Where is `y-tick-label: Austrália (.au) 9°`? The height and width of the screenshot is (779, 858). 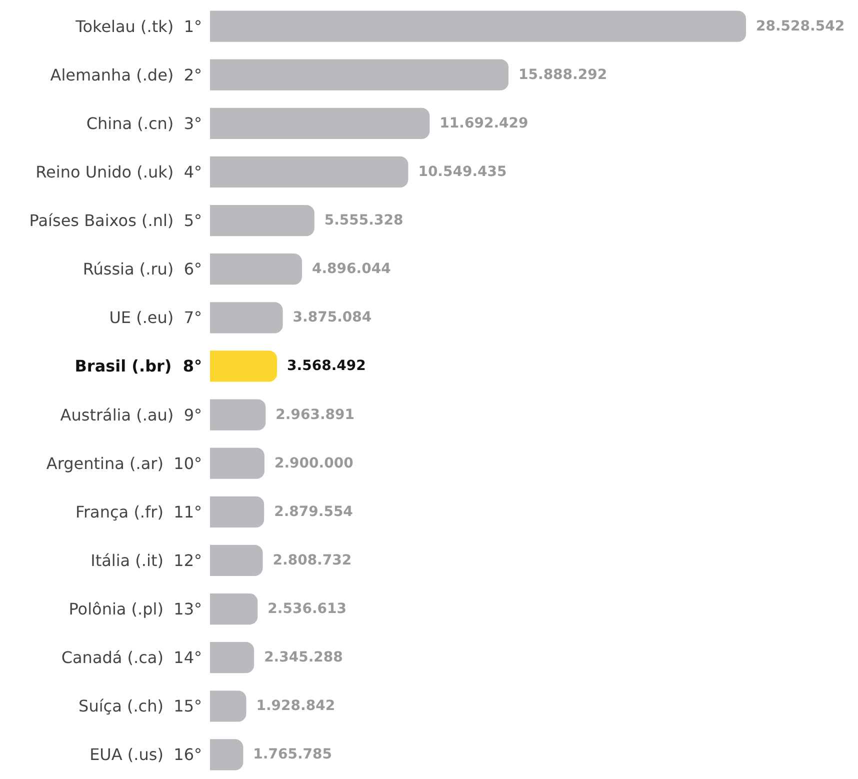 y-tick-label: Austrália (.au) 9° is located at coordinates (131, 414).